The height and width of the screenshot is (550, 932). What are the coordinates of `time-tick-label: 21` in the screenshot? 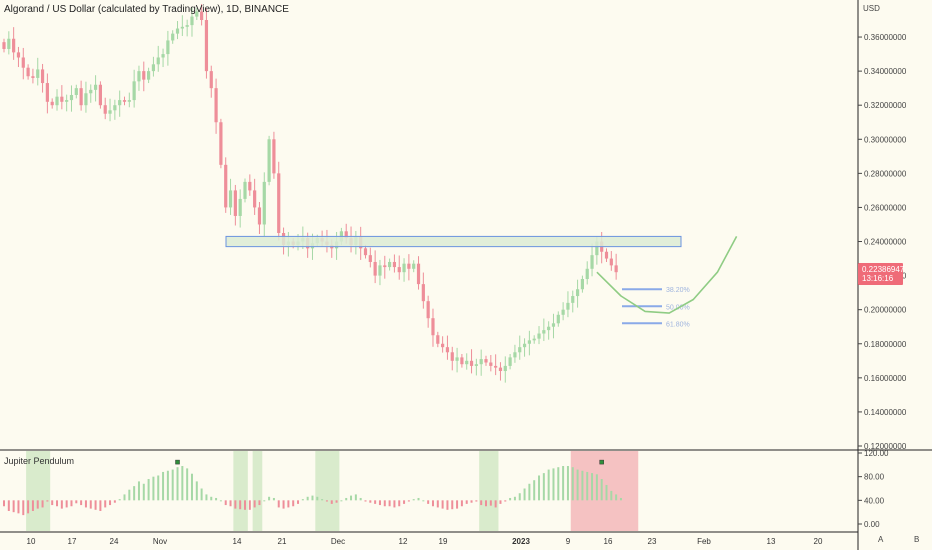 It's located at (282, 541).